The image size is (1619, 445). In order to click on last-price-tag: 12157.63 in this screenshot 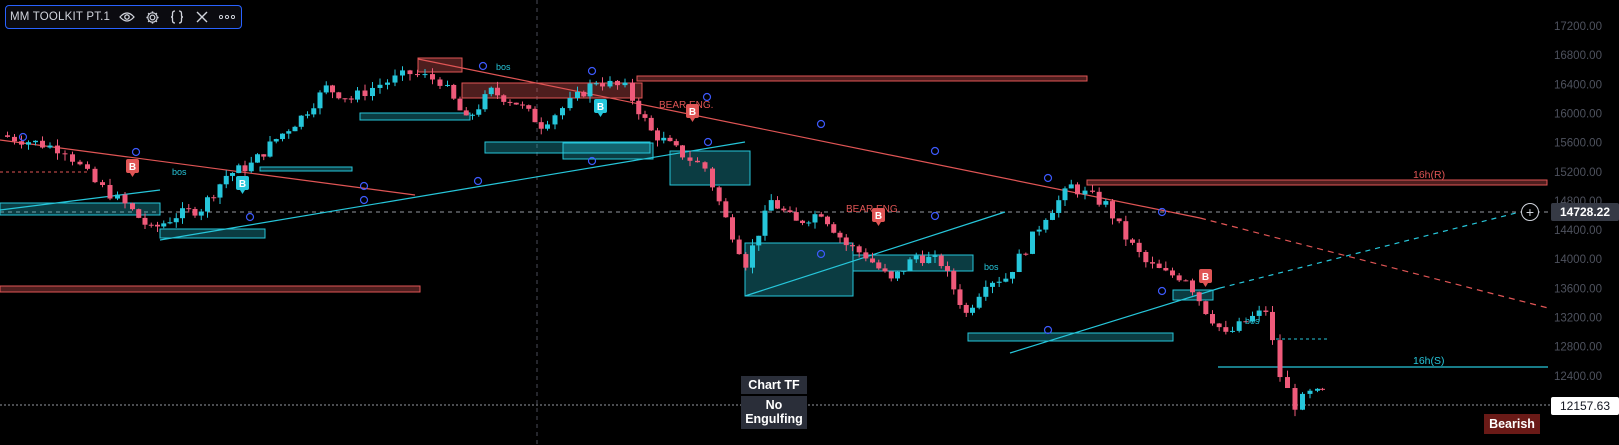, I will do `click(1585, 406)`.